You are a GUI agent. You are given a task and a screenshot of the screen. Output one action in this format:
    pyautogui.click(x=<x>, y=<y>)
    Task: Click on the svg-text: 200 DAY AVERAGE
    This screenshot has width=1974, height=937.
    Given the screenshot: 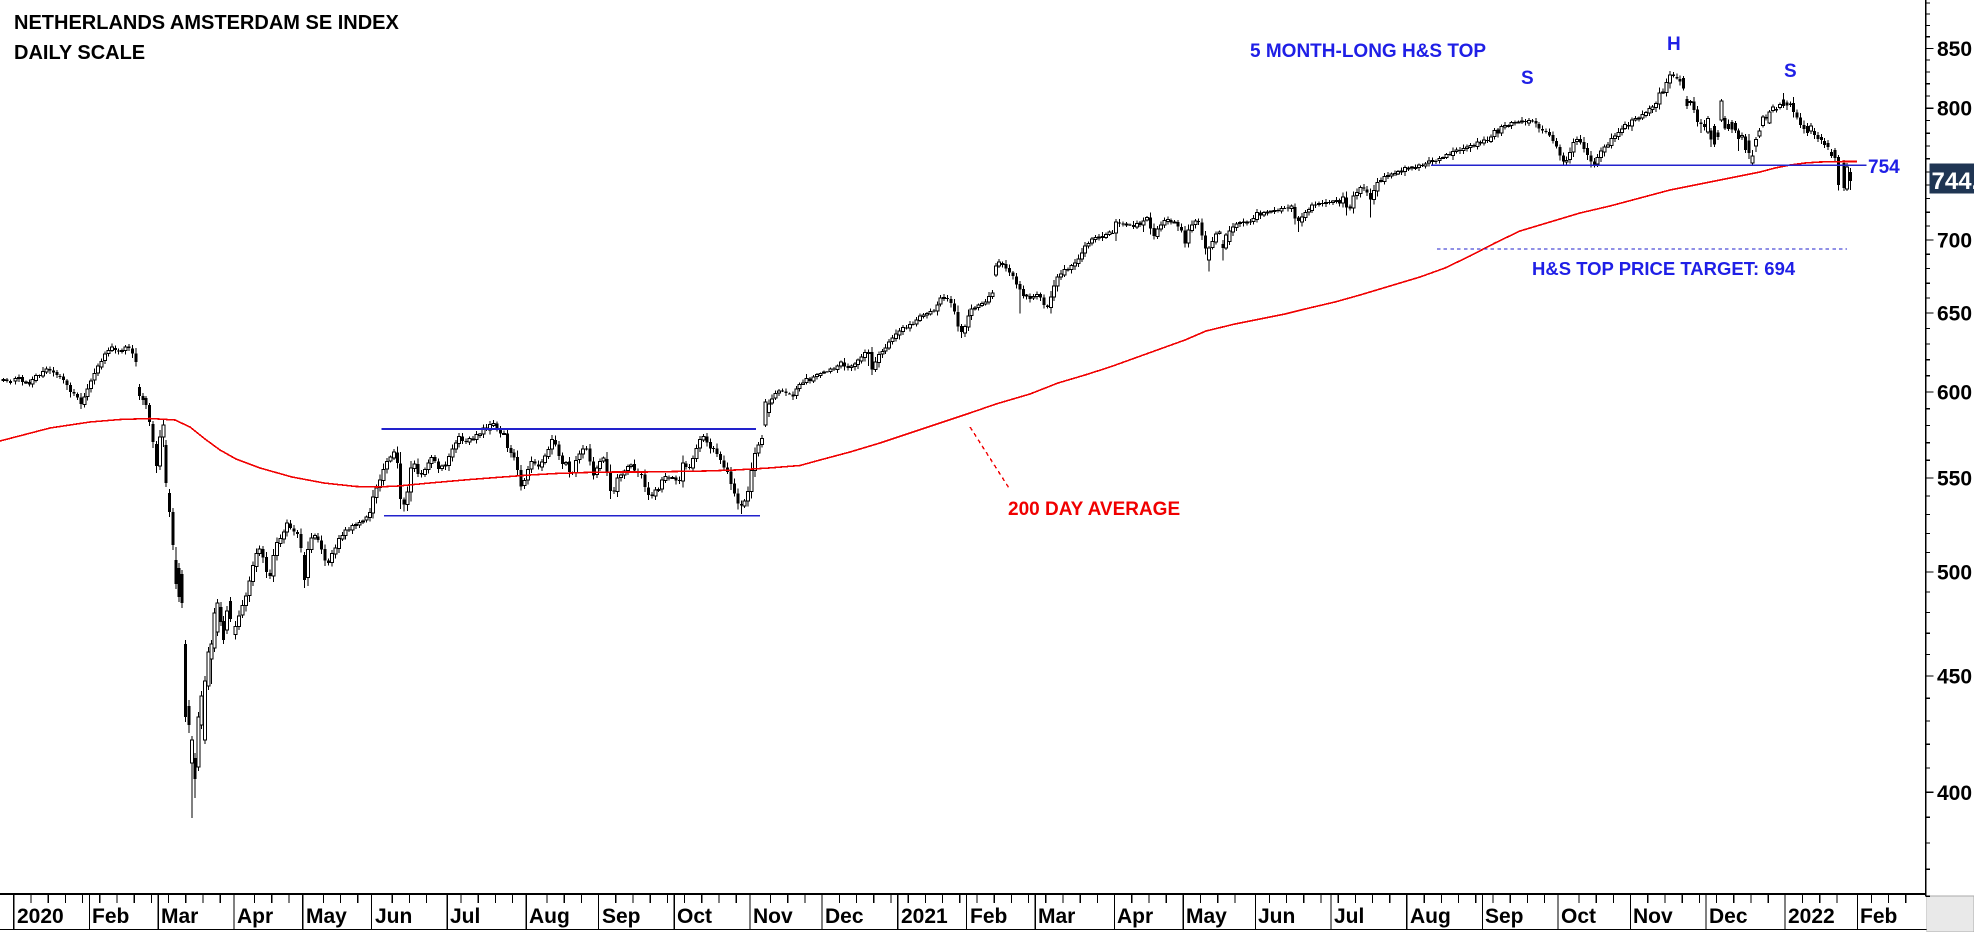 What is the action you would take?
    pyautogui.click(x=1094, y=509)
    